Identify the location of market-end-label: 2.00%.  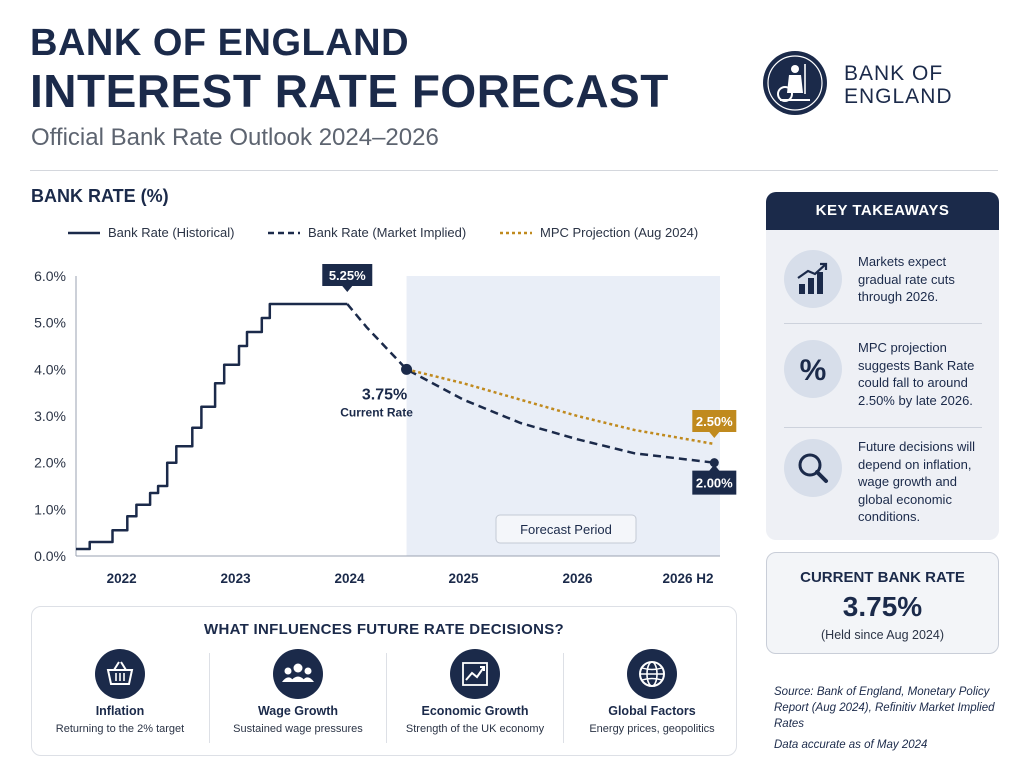
(714, 483).